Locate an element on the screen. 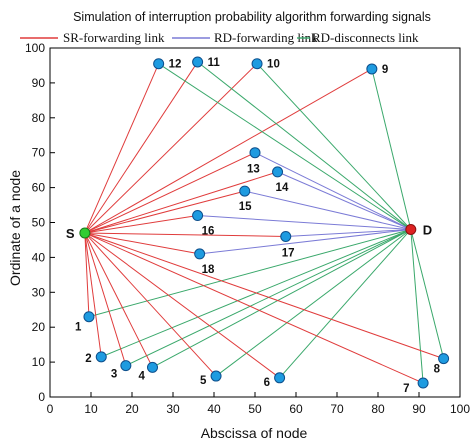  legend-label-sr: SR-forwarding link is located at coordinates (114, 37).